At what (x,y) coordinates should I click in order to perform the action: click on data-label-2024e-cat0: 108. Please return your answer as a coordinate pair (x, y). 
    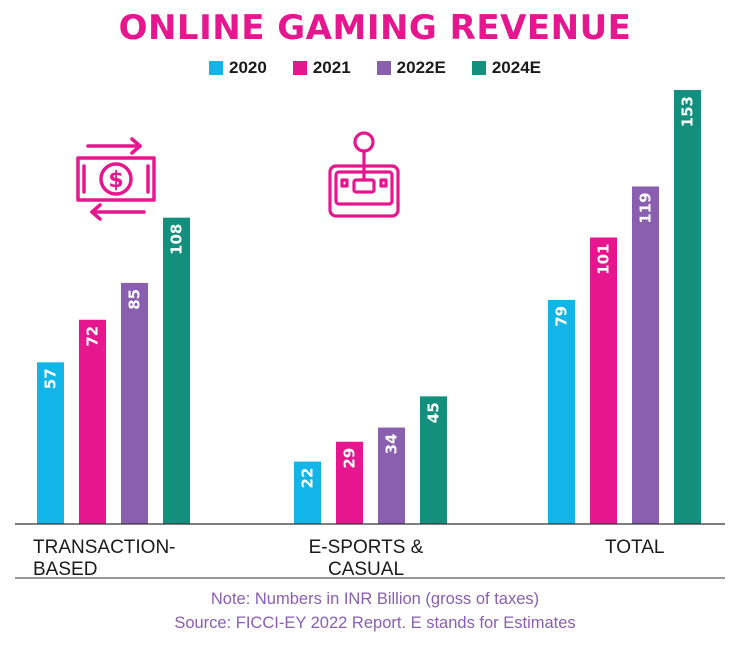
    Looking at the image, I should click on (177, 239).